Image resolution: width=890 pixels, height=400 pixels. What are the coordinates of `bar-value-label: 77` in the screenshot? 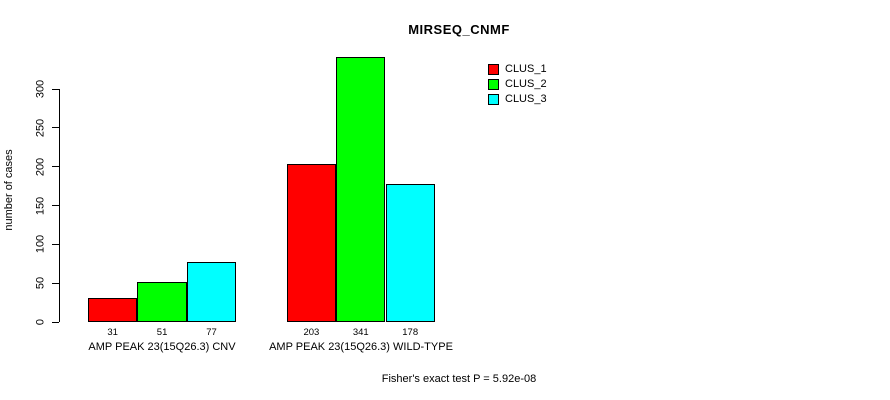 It's located at (211, 332).